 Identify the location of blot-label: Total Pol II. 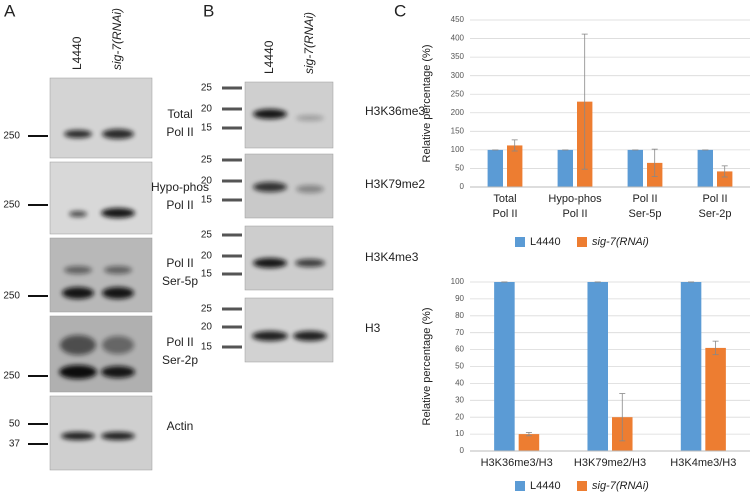
(179, 123).